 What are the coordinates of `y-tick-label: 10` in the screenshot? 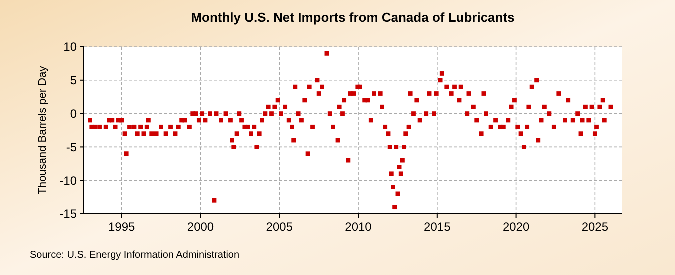 It's located at (71, 47).